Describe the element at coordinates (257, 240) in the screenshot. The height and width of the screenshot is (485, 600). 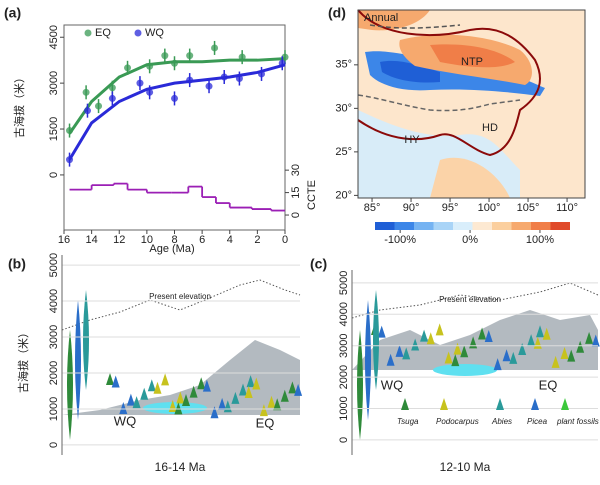
I see `x-tick-label: 2` at that location.